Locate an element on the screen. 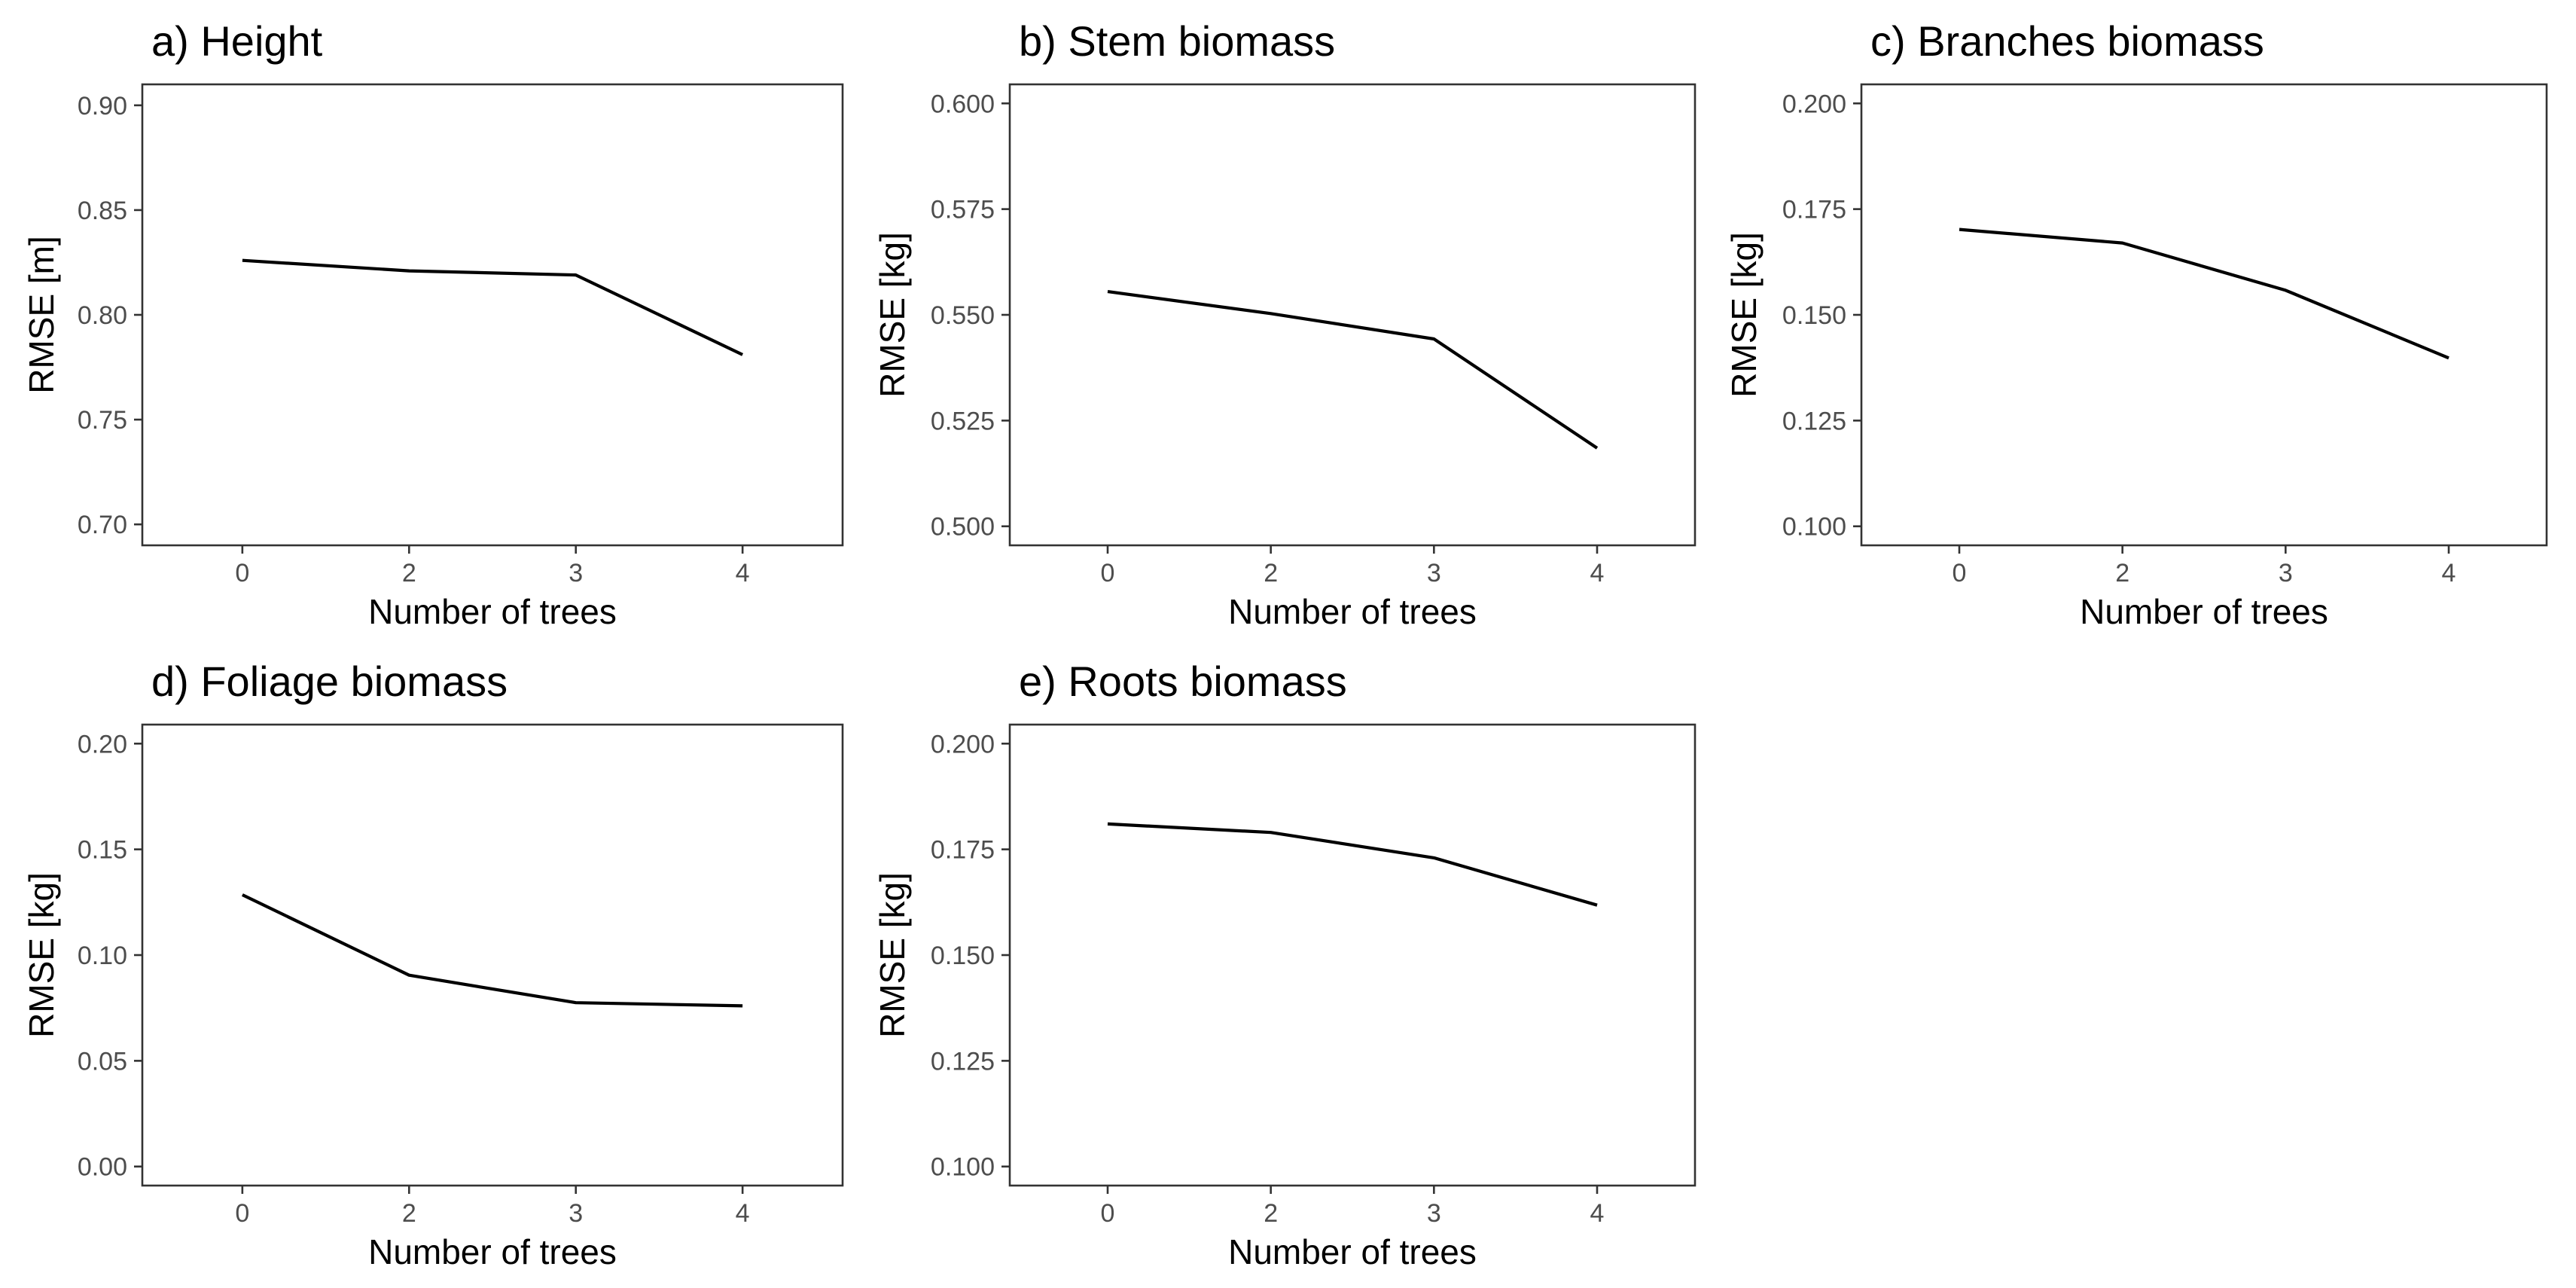  y-axis-title: RMSE [m] is located at coordinates (41, 315).